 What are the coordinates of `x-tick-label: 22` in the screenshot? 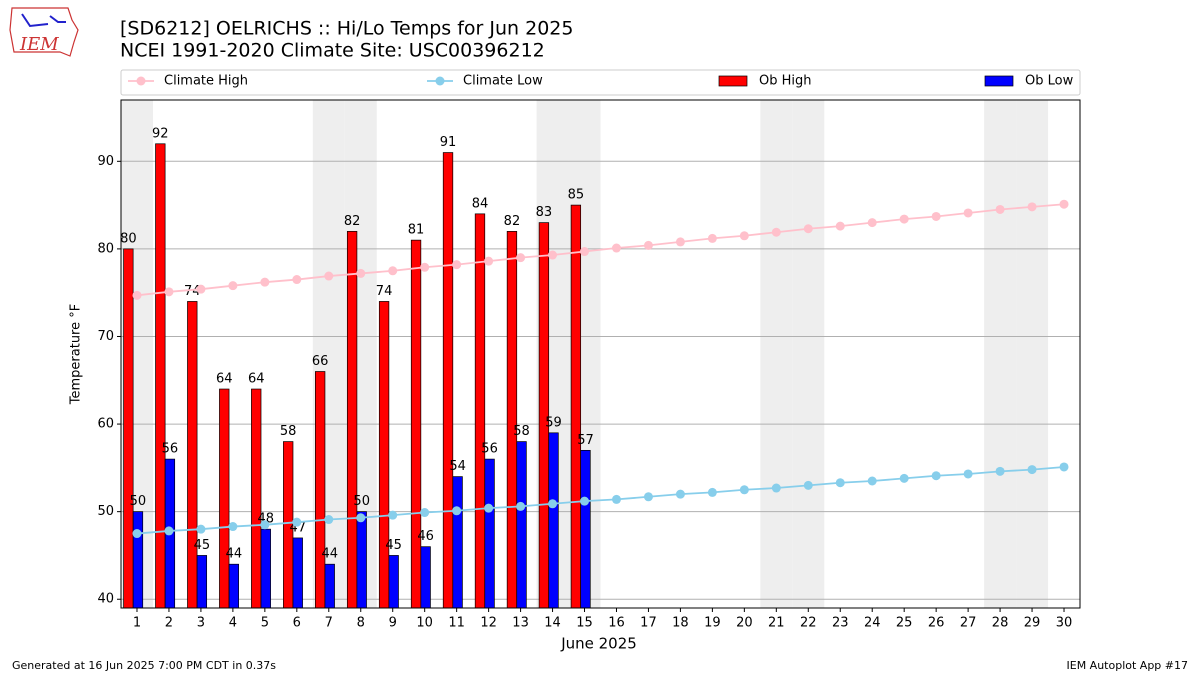 It's located at (808, 623).